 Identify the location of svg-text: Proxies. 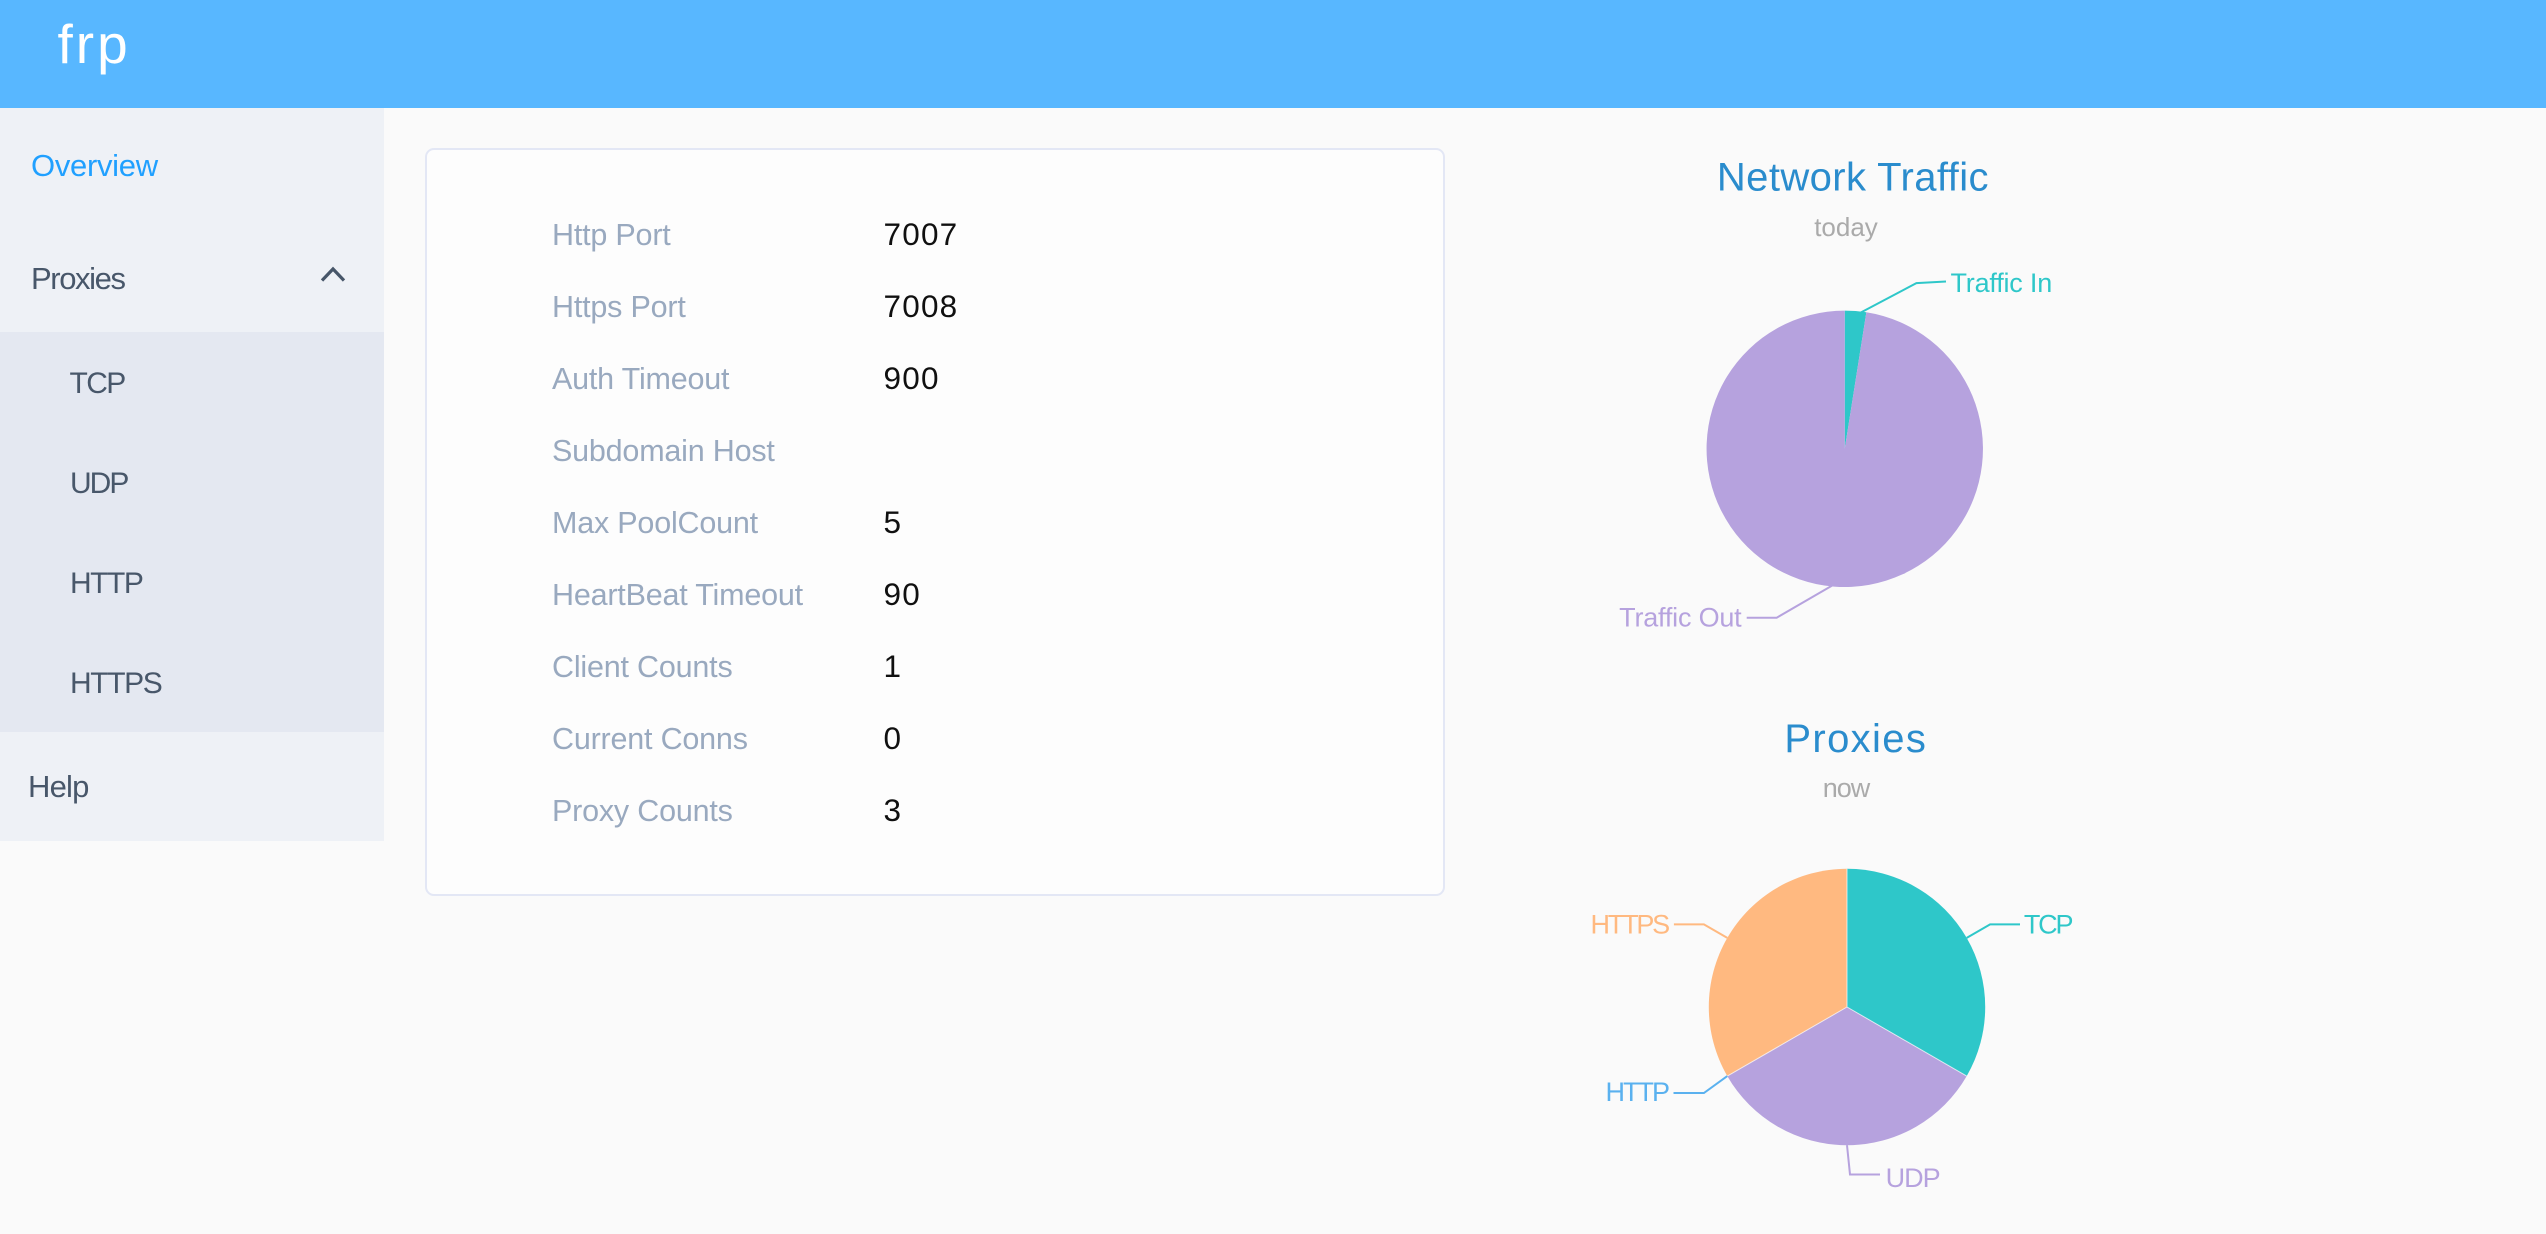
(1855, 739).